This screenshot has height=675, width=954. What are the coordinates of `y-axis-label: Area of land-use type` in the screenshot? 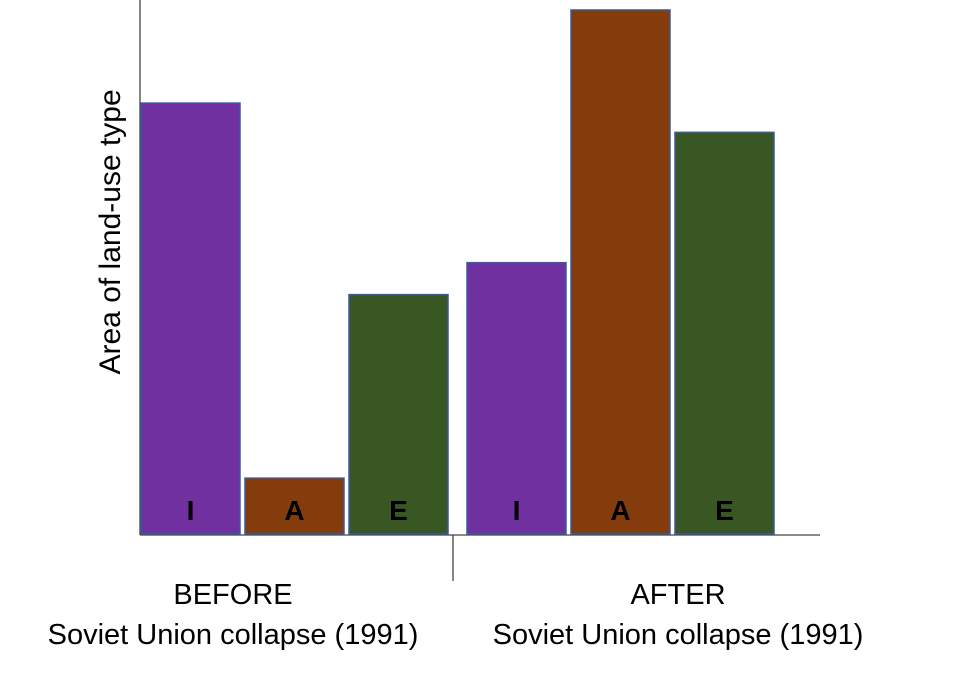 It's located at (110, 232).